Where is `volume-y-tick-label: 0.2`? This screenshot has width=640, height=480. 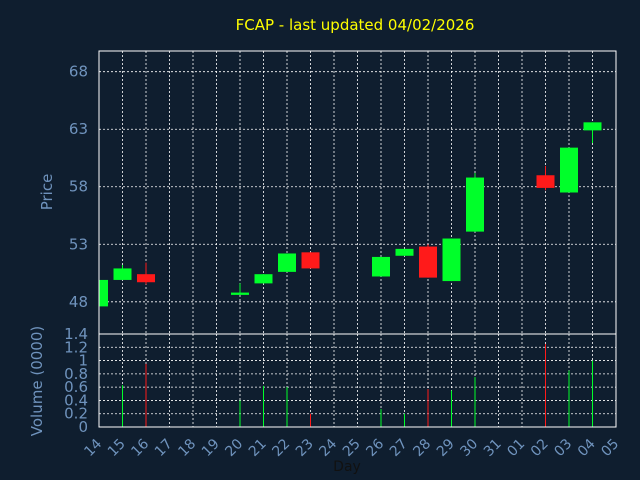
volume-y-tick-label: 0.2 is located at coordinates (76, 414).